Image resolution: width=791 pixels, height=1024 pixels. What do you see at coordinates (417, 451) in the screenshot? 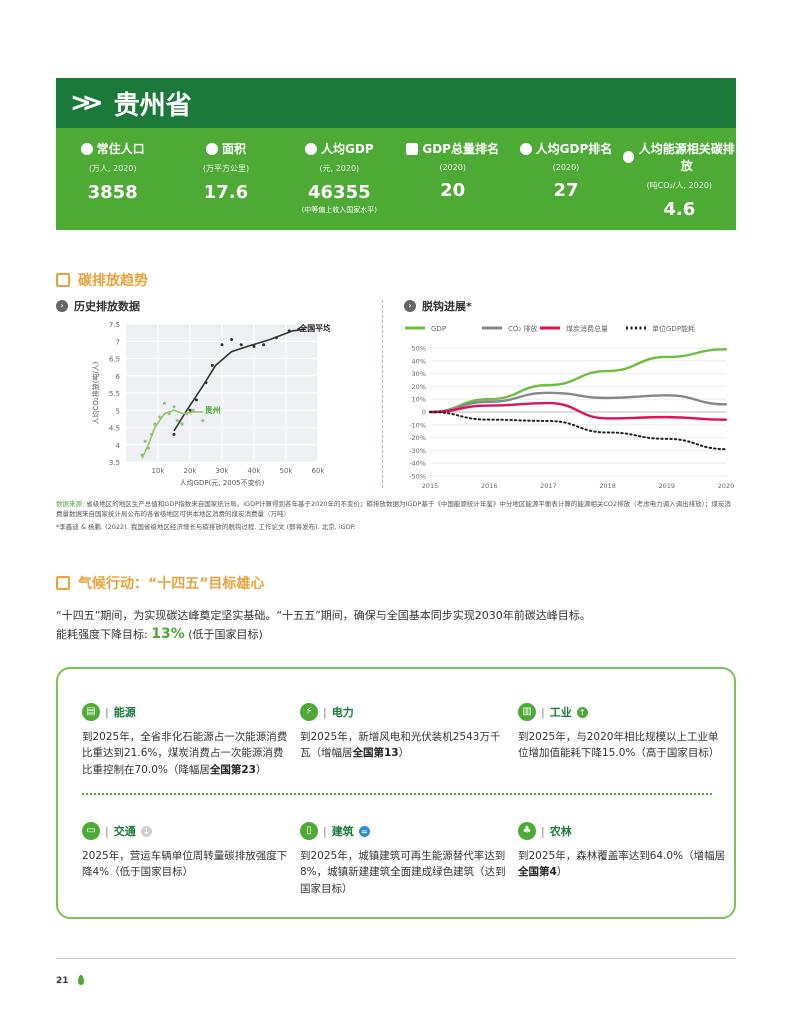
I see `y-tick-label: -30%` at bounding box center [417, 451].